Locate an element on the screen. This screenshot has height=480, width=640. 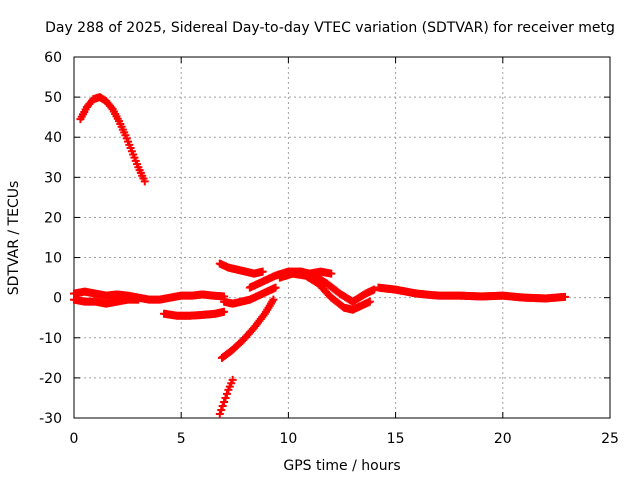
y-tick-label: 50 is located at coordinates (53, 98).